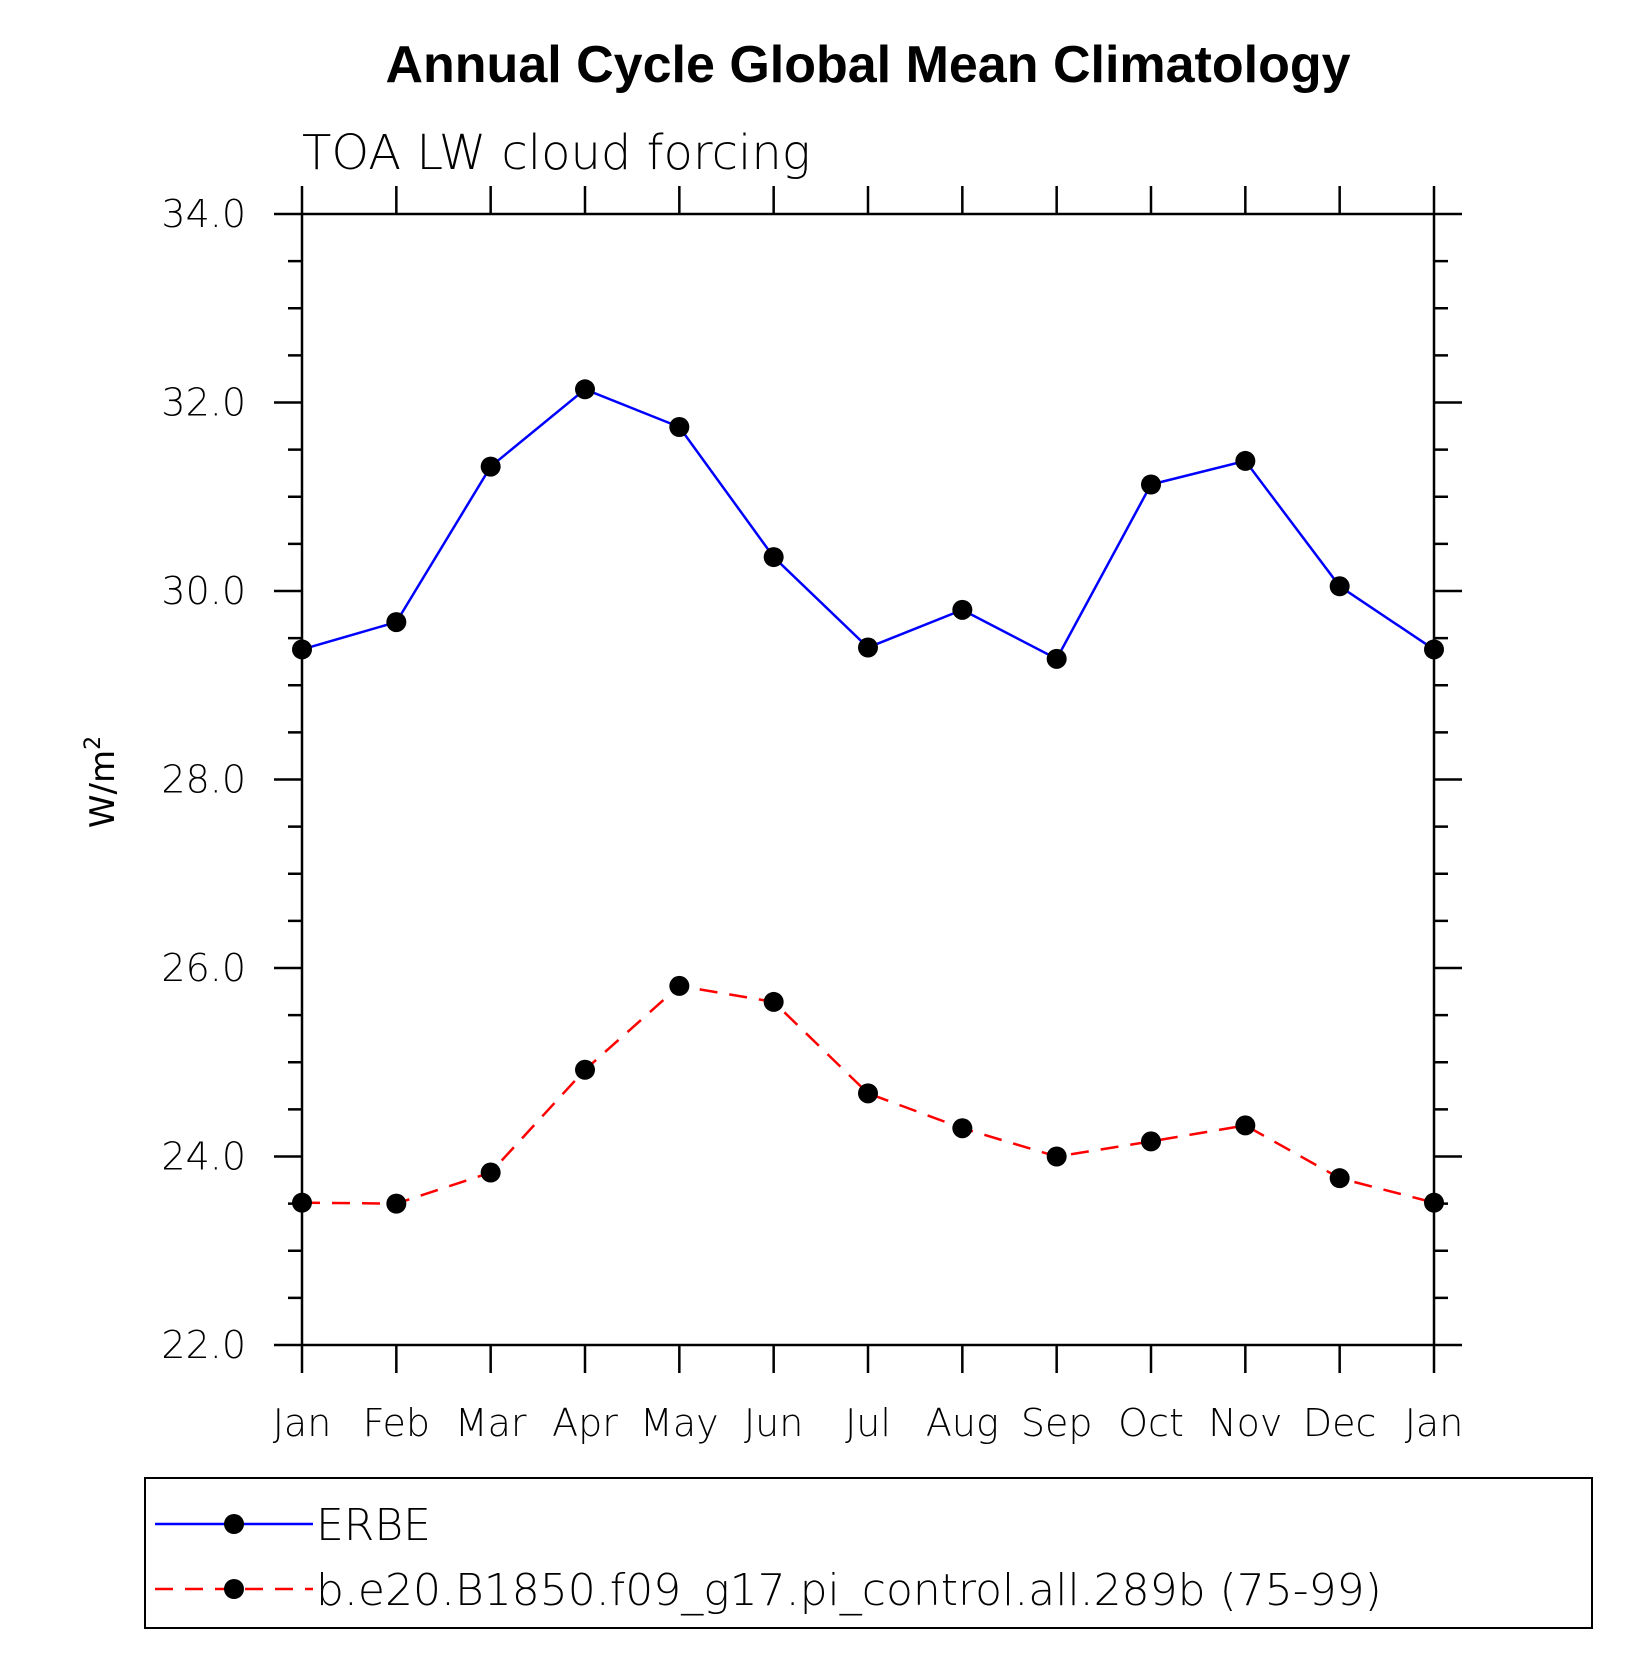  Describe the element at coordinates (773, 1423) in the screenshot. I see `x-tick-label: Jun` at that location.